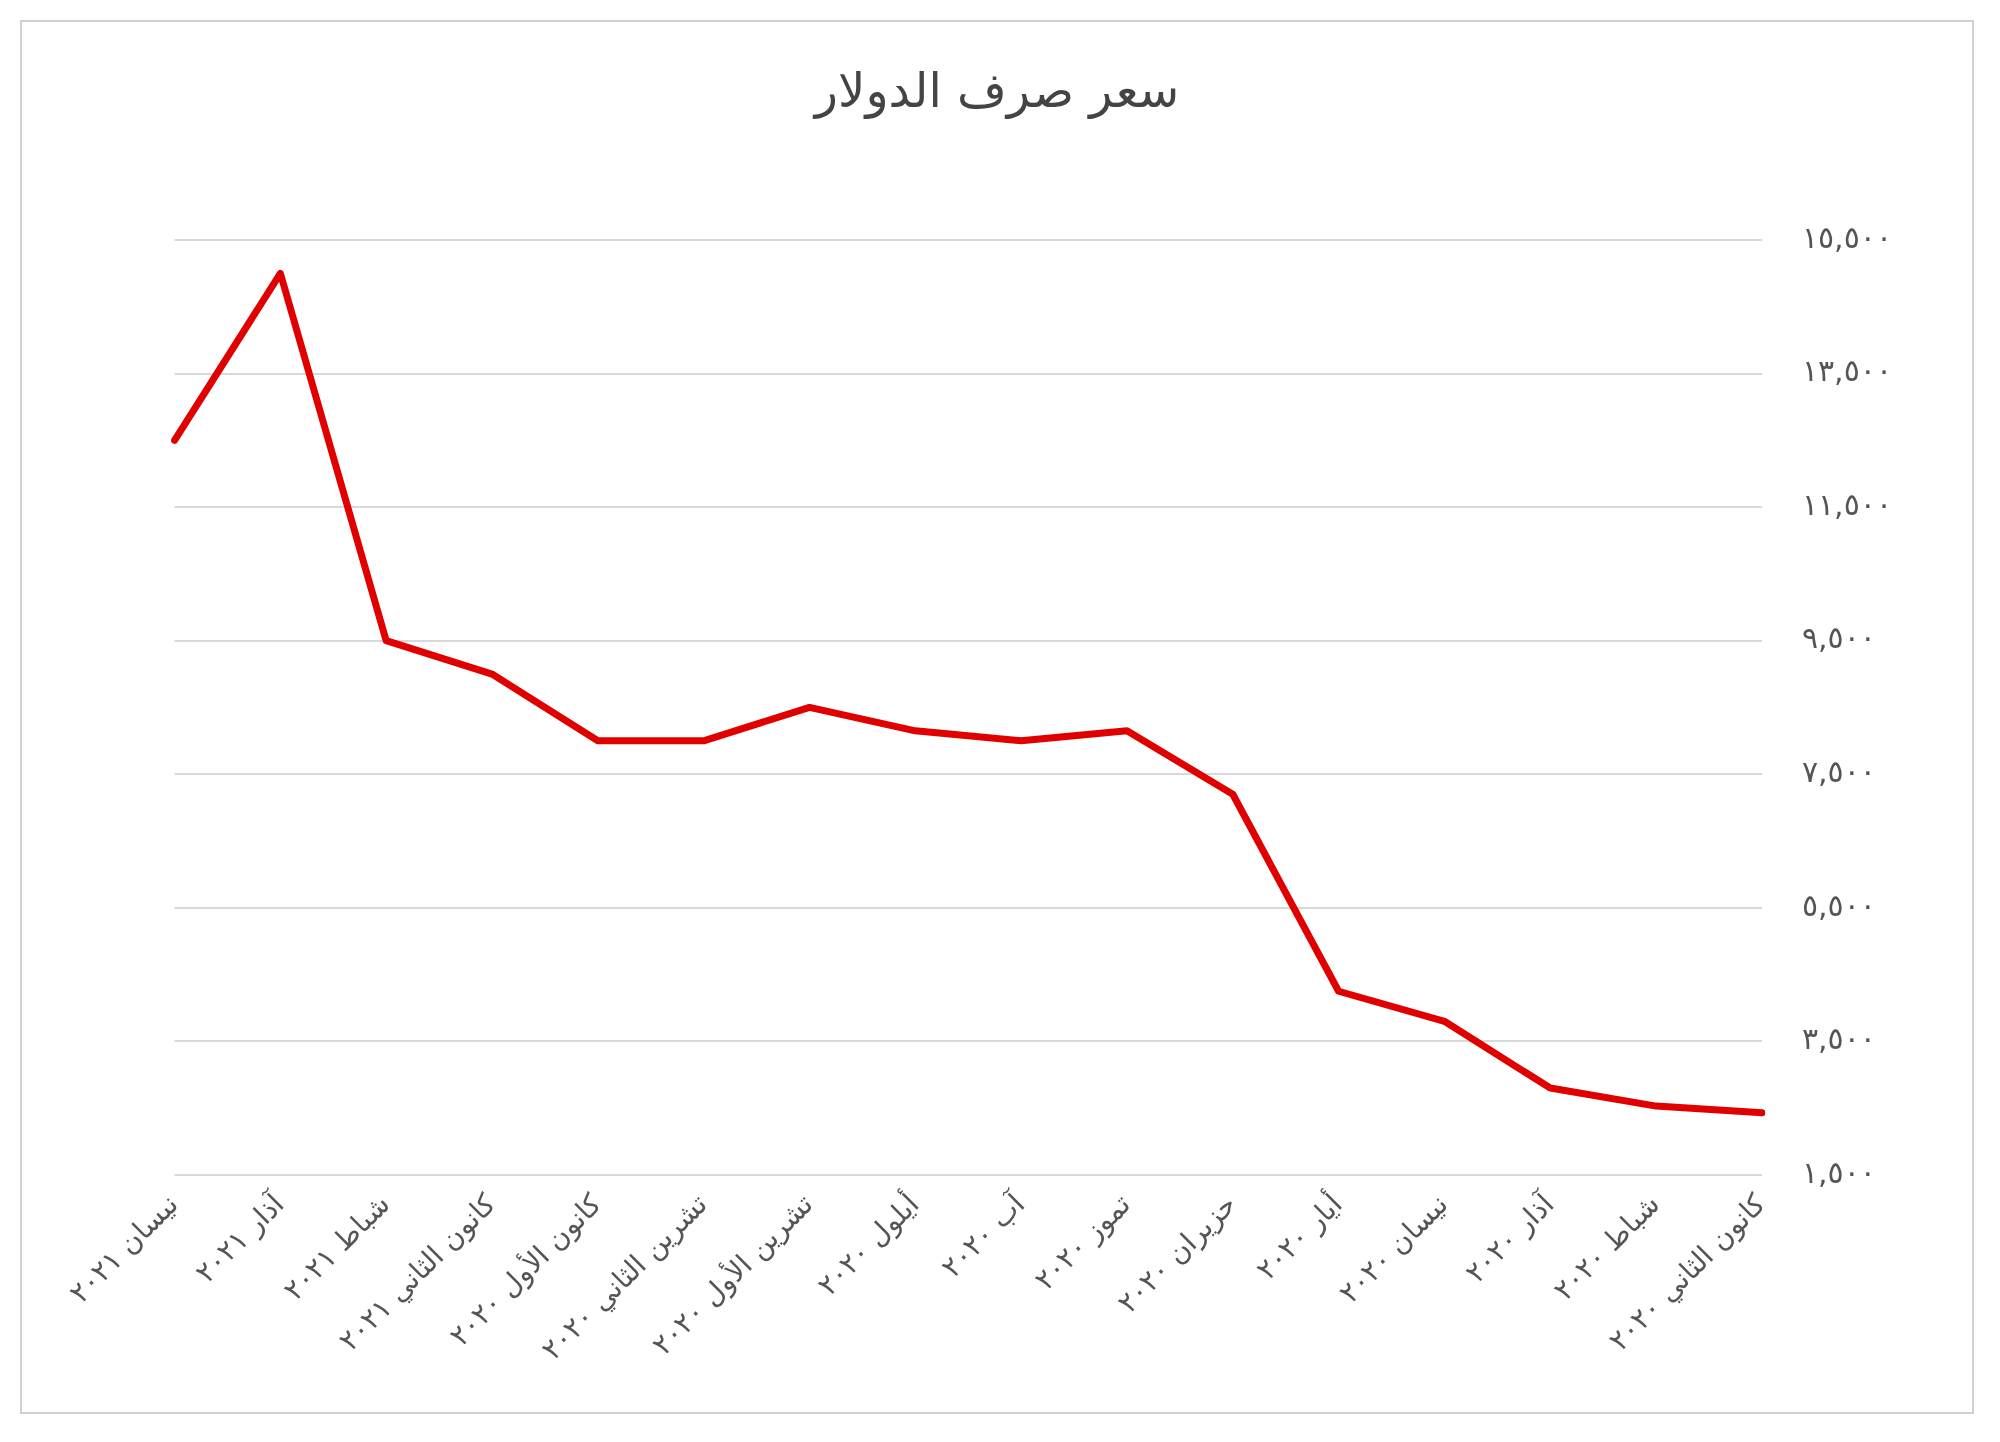  What do you see at coordinates (123, 1248) in the screenshot?
I see `x-tick-label: نيسان ٢٠٢١` at bounding box center [123, 1248].